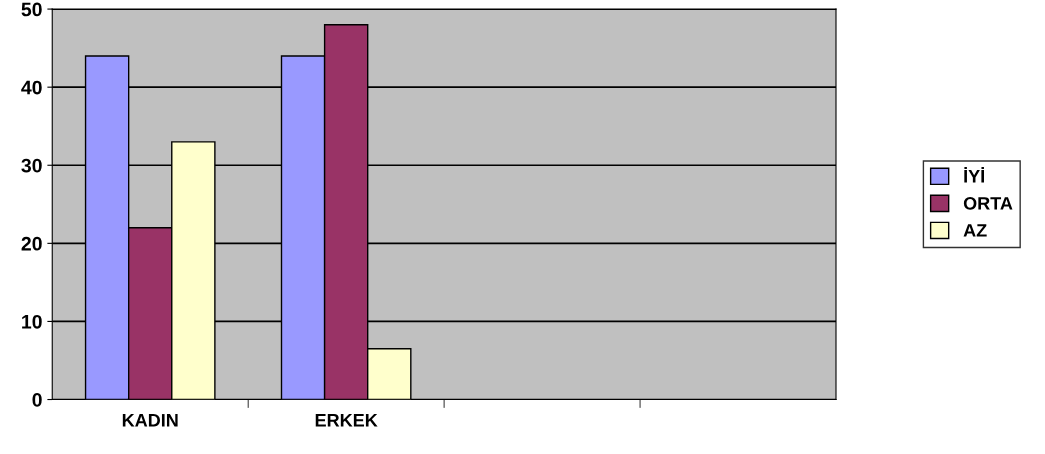 The height and width of the screenshot is (454, 1045). I want to click on x-tick-label: KADIN, so click(150, 420).